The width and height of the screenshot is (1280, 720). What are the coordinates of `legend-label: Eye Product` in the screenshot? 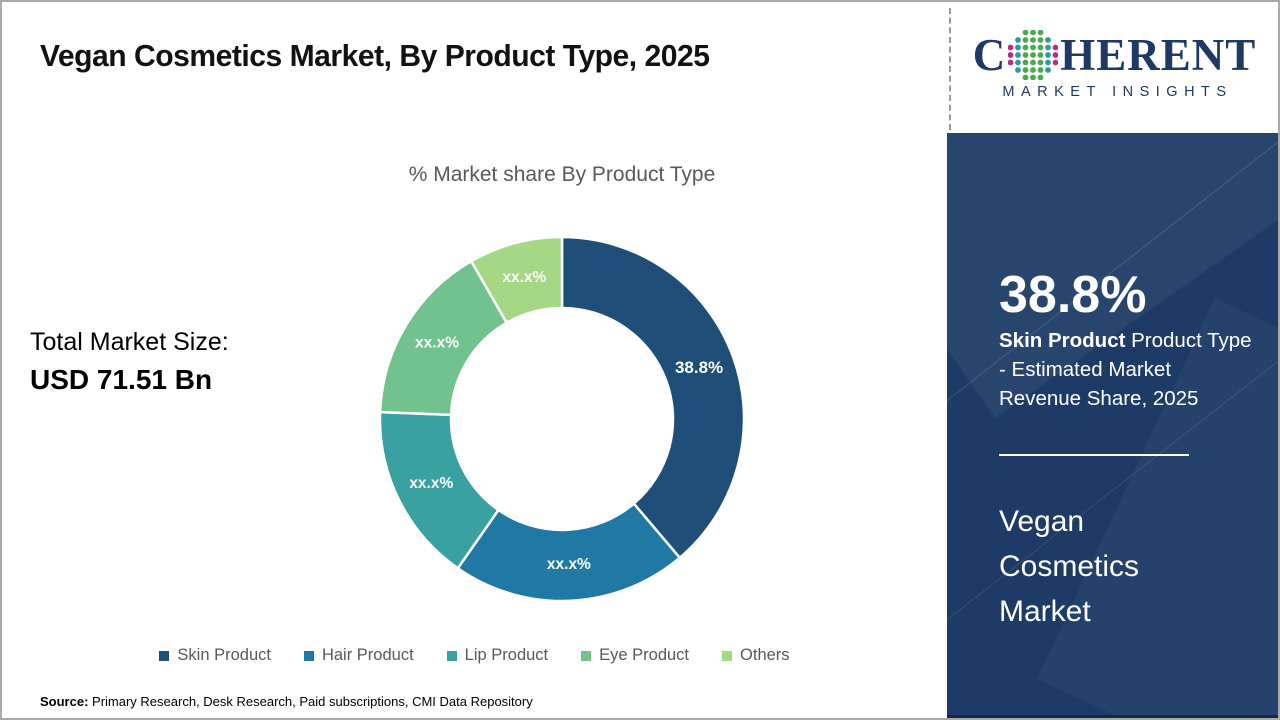 It's located at (644, 655).